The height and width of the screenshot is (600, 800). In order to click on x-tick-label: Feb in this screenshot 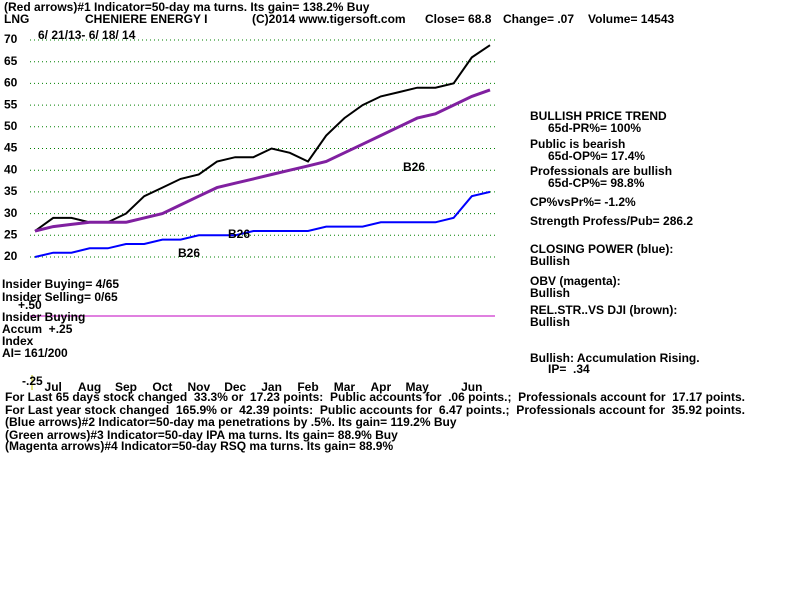, I will do `click(307, 387)`.